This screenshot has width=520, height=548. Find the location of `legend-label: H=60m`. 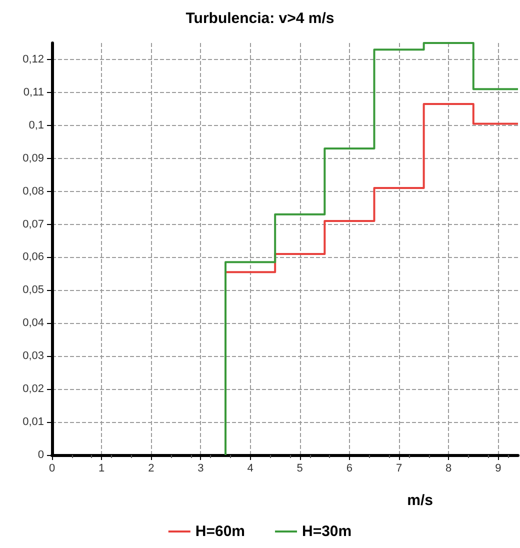

legend-label: H=60m is located at coordinates (220, 531).